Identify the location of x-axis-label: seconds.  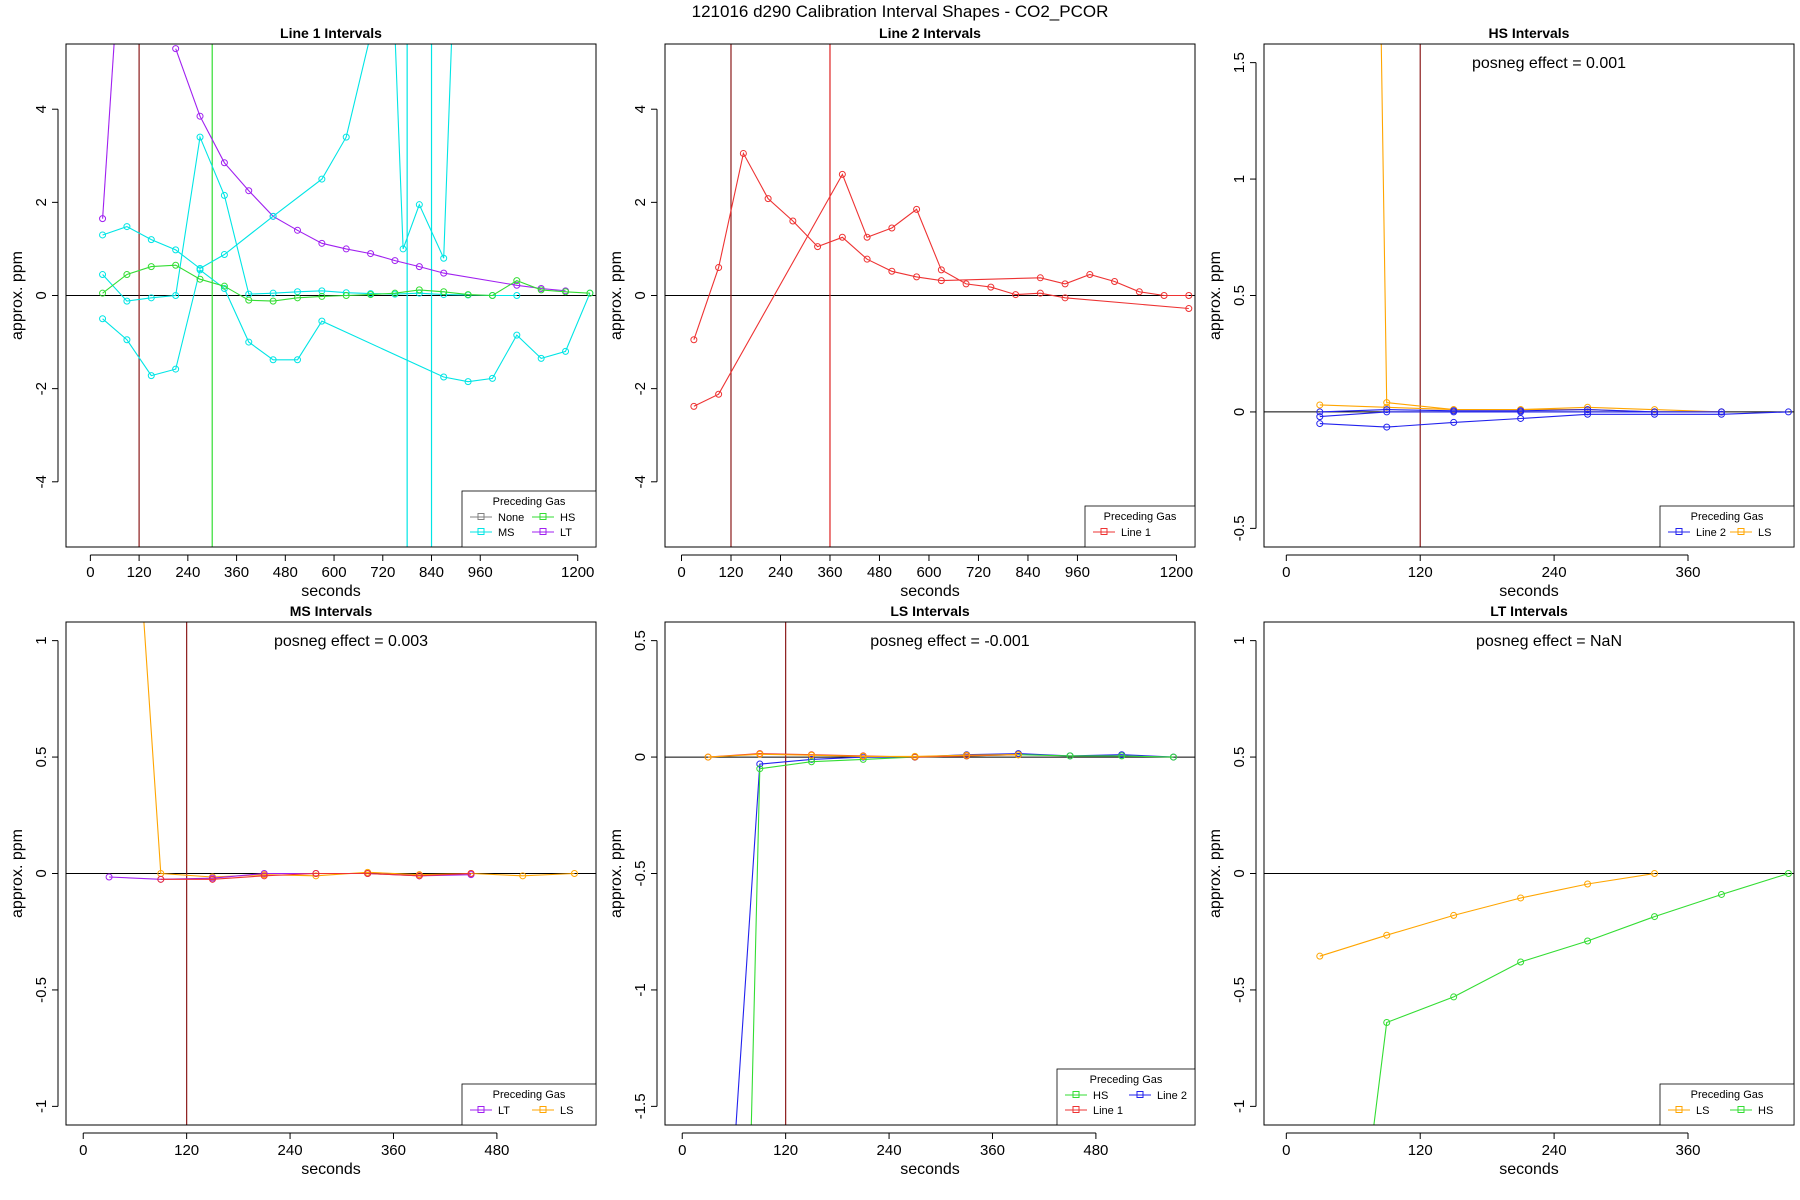
(1529, 591).